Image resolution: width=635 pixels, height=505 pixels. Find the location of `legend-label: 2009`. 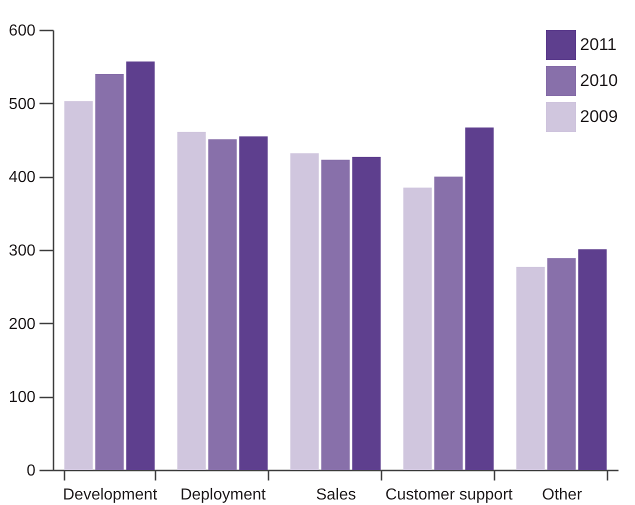

legend-label: 2009 is located at coordinates (599, 116).